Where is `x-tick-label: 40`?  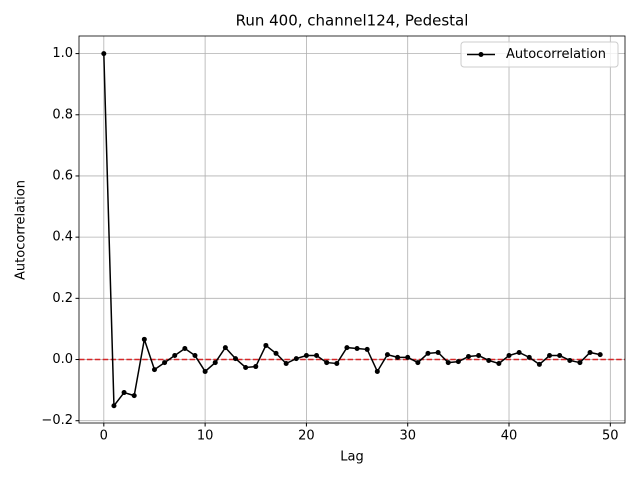
x-tick-label: 40 is located at coordinates (509, 436).